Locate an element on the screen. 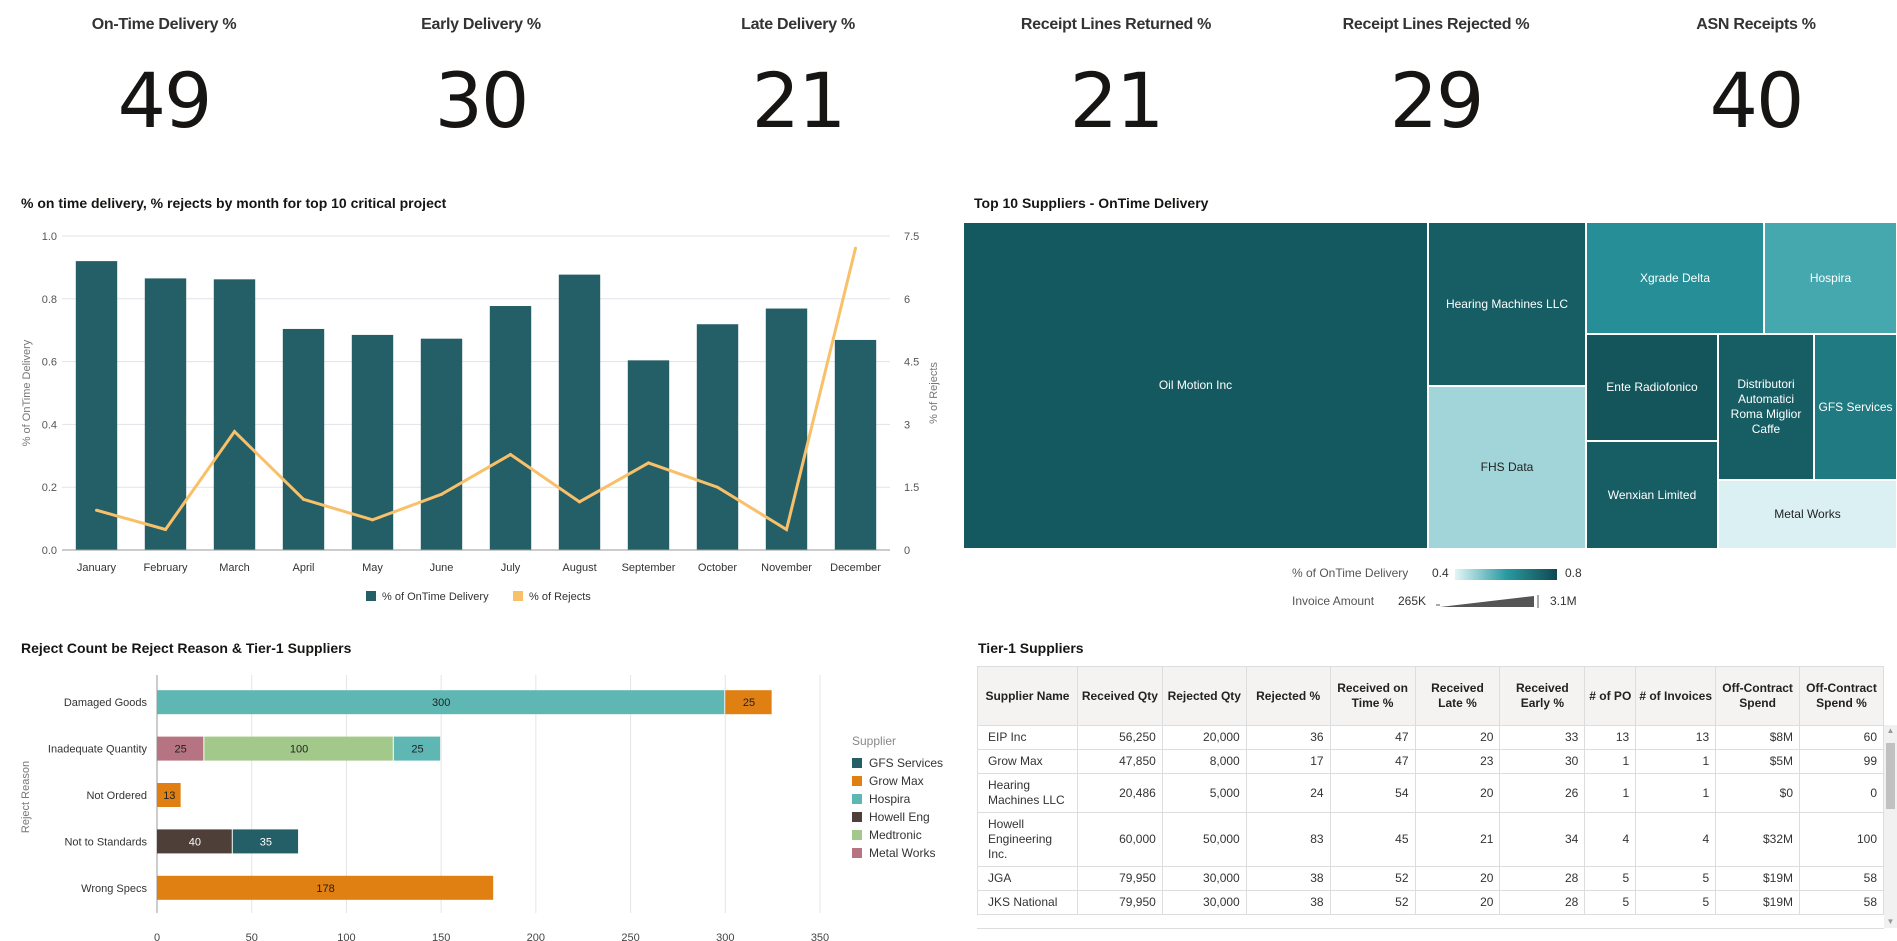 The image size is (1897, 941). bar-inadequate-quantity-hospira is located at coordinates (417, 748).